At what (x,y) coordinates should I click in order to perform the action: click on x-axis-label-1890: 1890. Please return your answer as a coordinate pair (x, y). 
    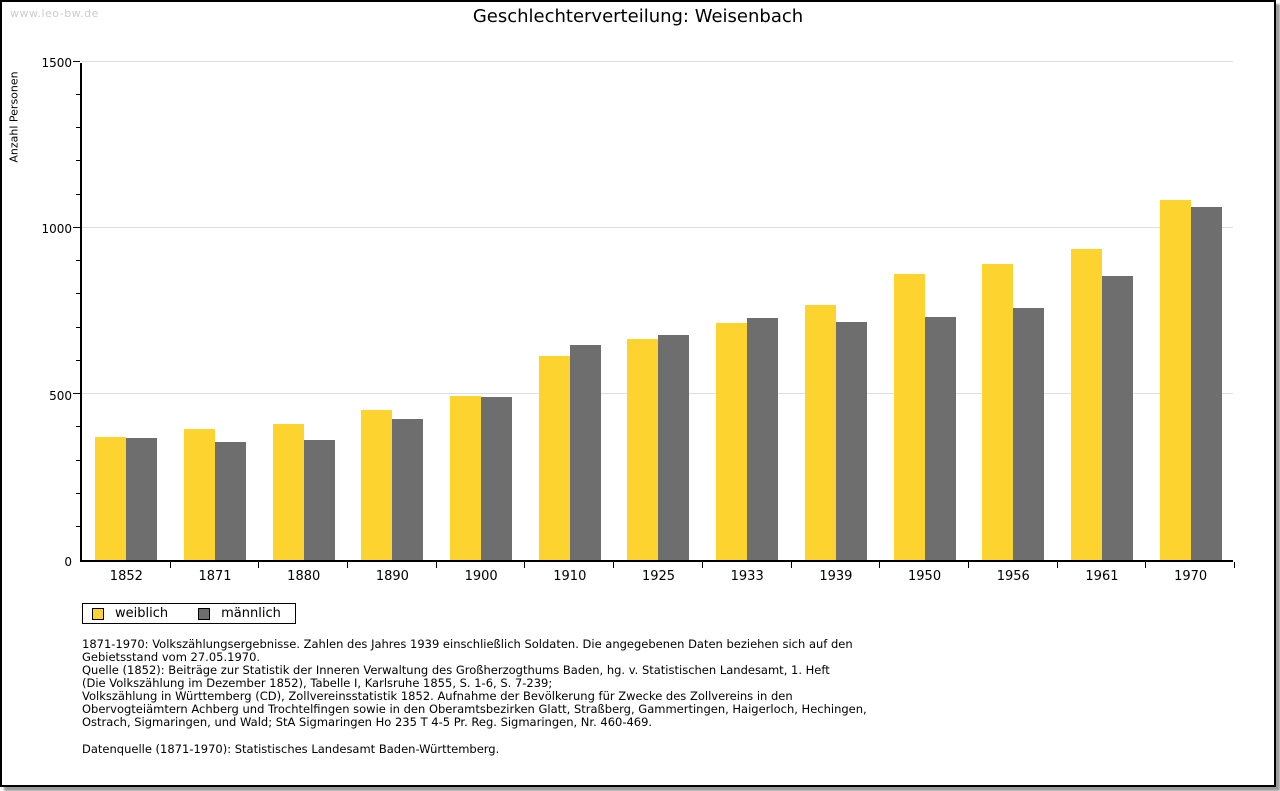
    Looking at the image, I should click on (392, 576).